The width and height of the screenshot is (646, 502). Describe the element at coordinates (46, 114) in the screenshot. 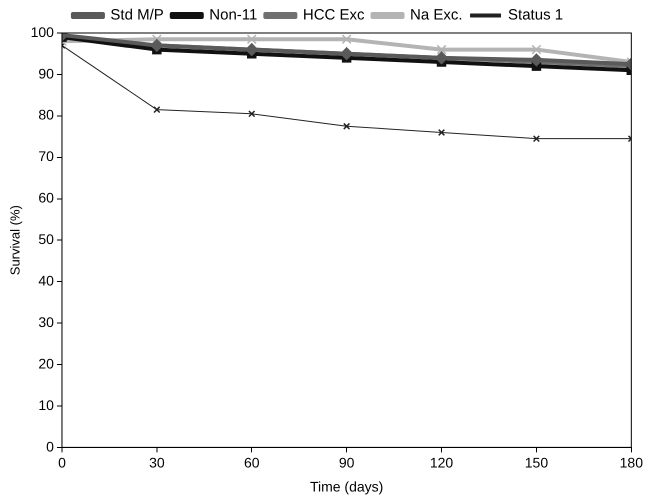

I see `y-tick-label: 80` at that location.